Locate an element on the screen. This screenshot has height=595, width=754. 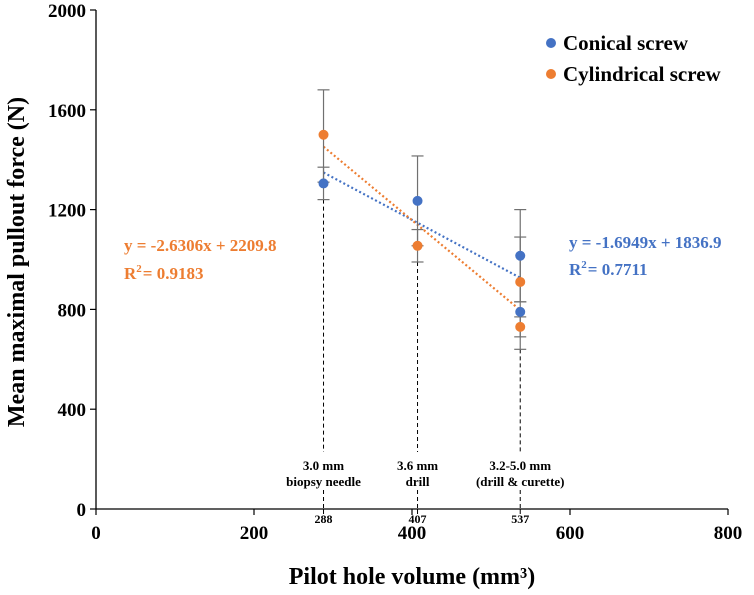
conical-r2-label: R is located at coordinates (575, 269).